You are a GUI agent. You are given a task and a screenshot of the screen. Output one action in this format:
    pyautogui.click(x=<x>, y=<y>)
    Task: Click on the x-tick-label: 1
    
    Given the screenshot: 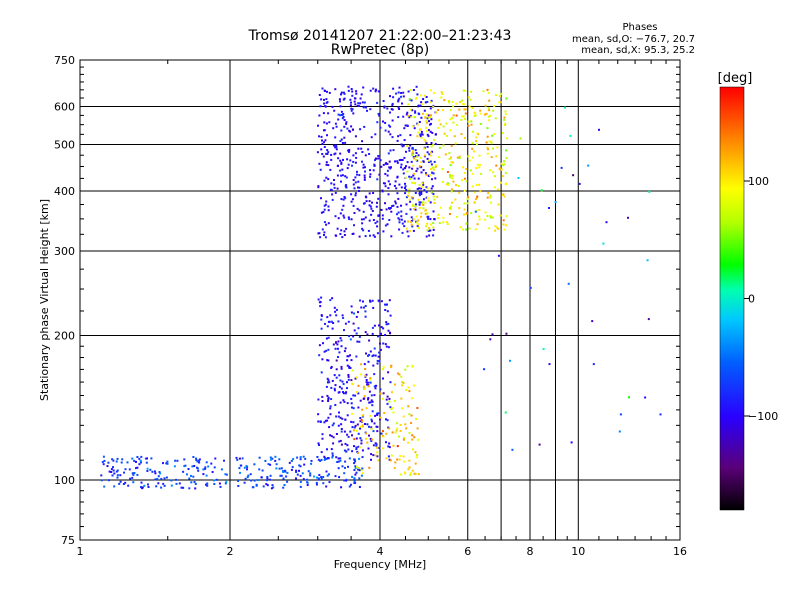 What is the action you would take?
    pyautogui.click(x=80, y=551)
    